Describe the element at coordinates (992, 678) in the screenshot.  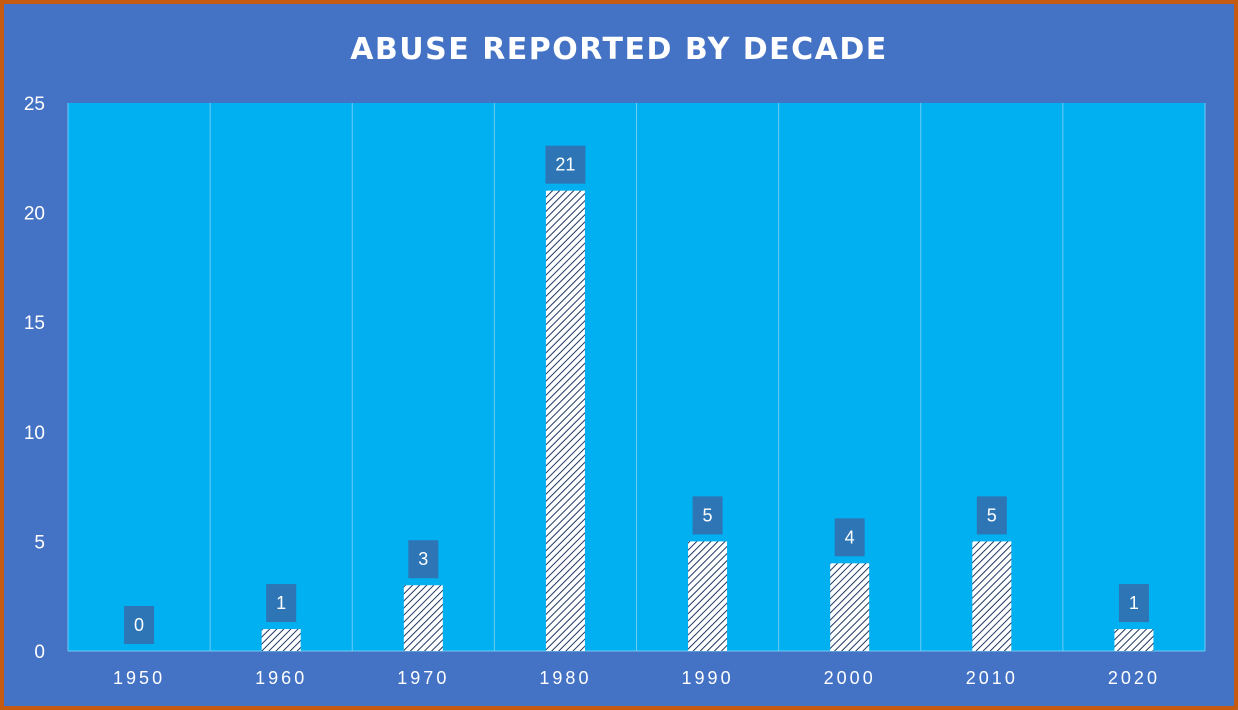
I see `x-tick-label: 2010` at that location.